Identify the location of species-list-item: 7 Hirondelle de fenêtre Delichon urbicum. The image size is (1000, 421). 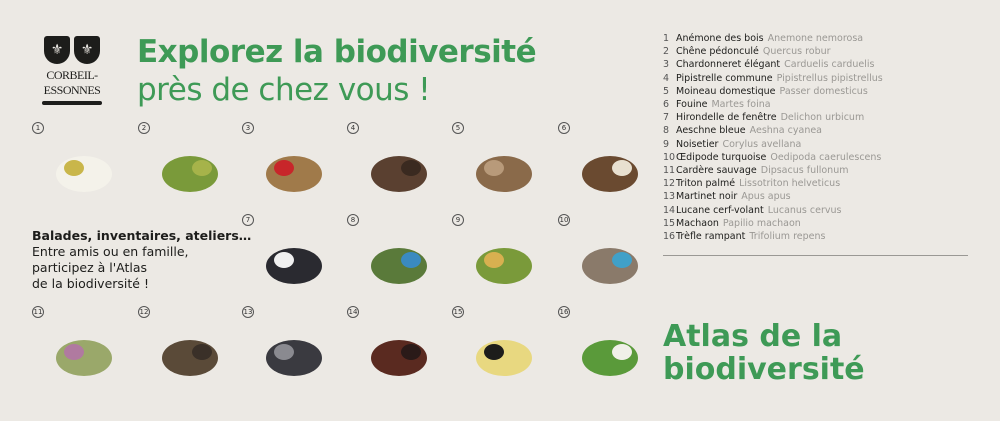
(773, 117).